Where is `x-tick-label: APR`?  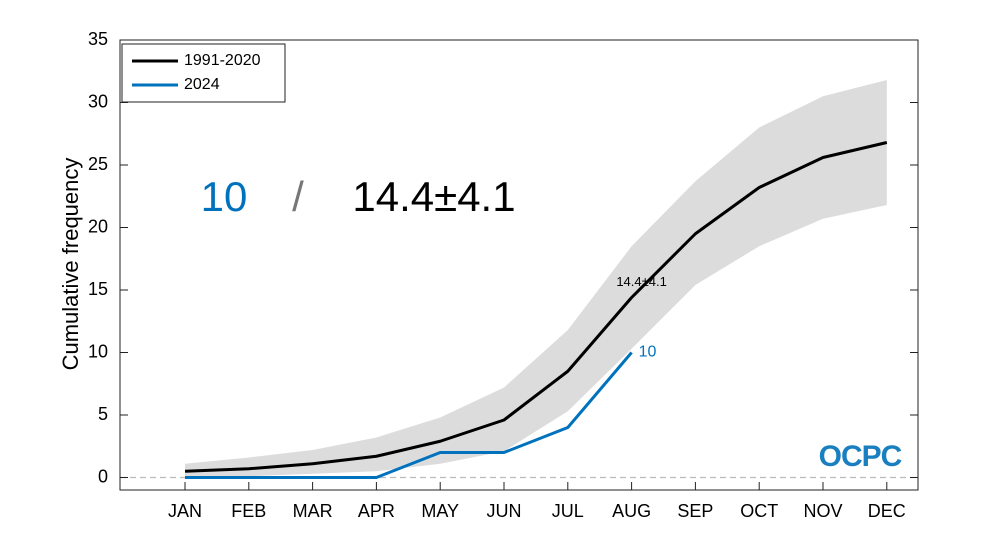
x-tick-label: APR is located at coordinates (376, 511).